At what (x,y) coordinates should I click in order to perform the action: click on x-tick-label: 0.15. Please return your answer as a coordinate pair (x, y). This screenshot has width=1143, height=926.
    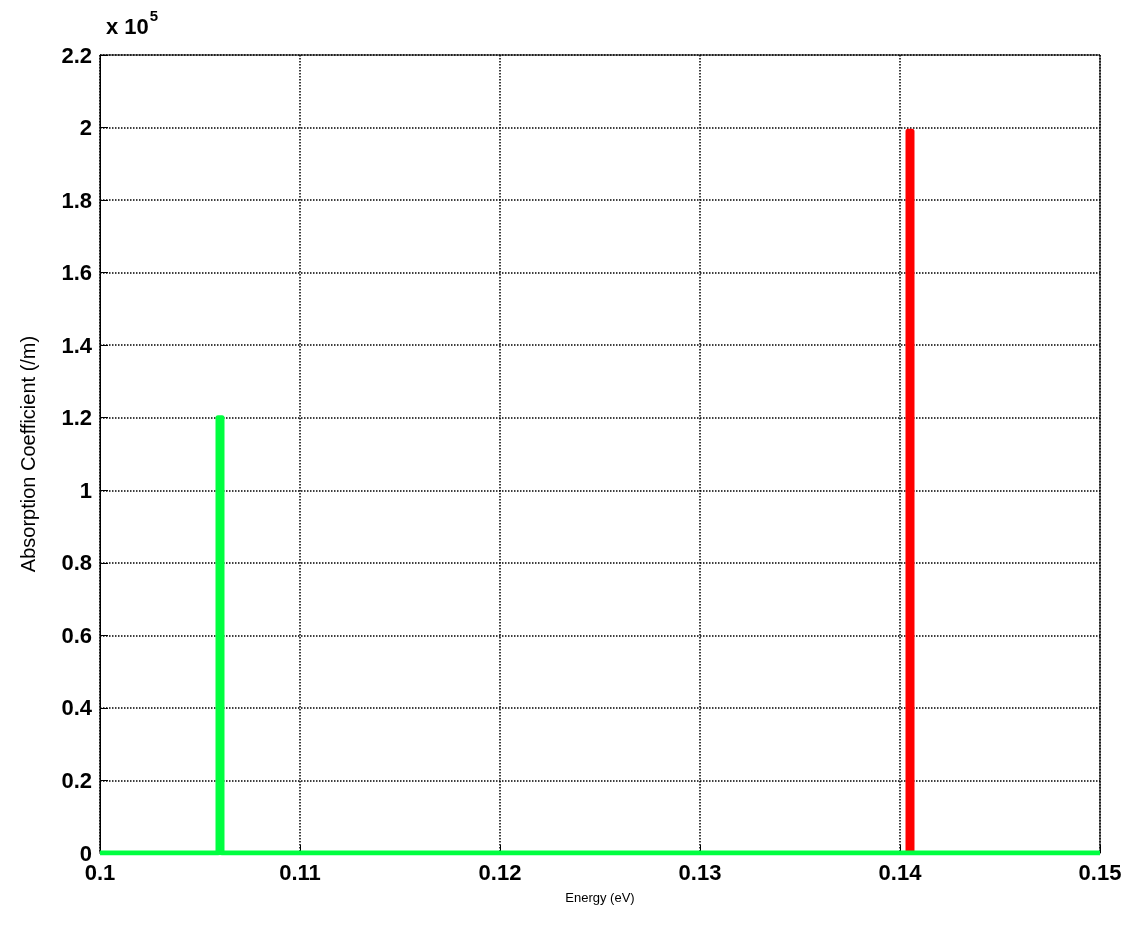
    Looking at the image, I should click on (1100, 872).